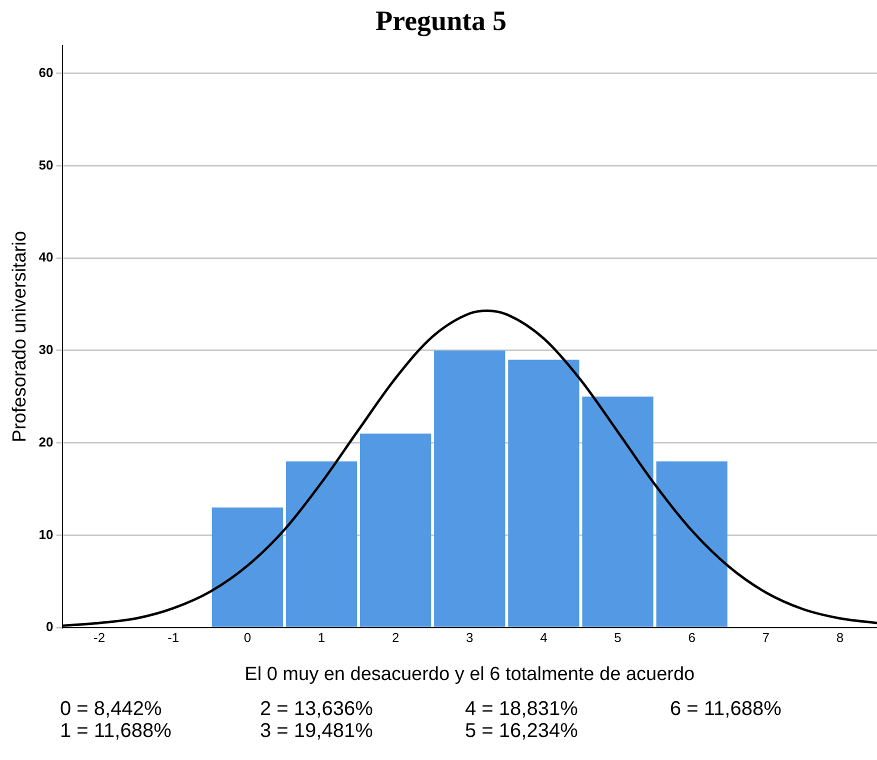 Image resolution: width=877 pixels, height=760 pixels. I want to click on text: 4 = 18,831%, so click(522, 709).